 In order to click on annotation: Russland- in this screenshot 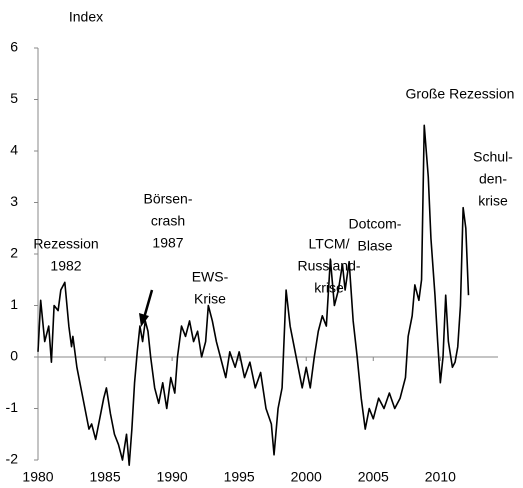, I will do `click(328, 266)`.